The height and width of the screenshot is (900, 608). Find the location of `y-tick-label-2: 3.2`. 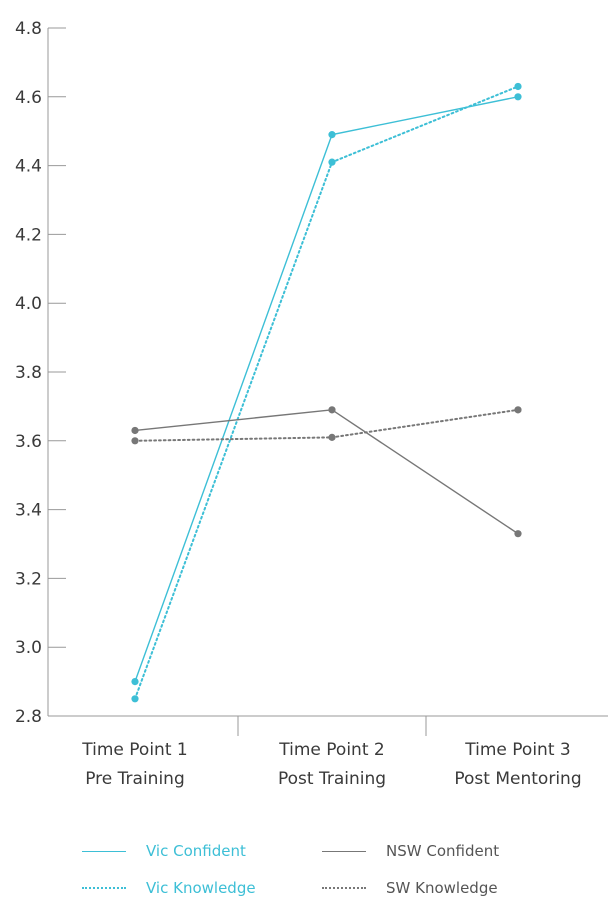

y-tick-label-2: 3.2 is located at coordinates (28, 579).